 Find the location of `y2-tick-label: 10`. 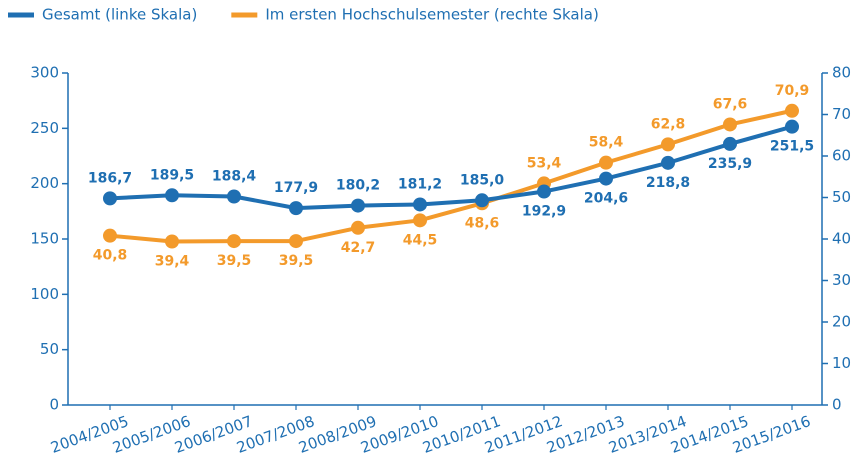

y2-tick-label: 10 is located at coordinates (841, 363).